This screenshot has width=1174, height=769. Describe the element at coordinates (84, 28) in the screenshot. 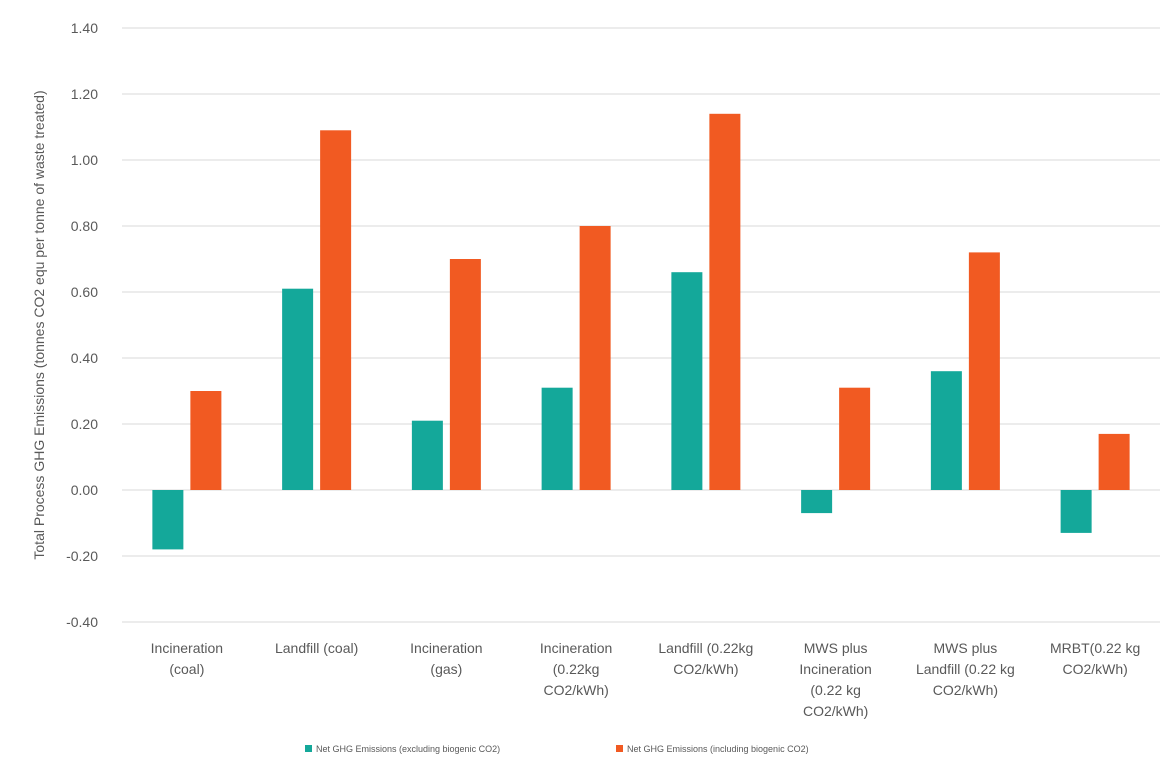

I see `y-tick-label: 1.40` at that location.